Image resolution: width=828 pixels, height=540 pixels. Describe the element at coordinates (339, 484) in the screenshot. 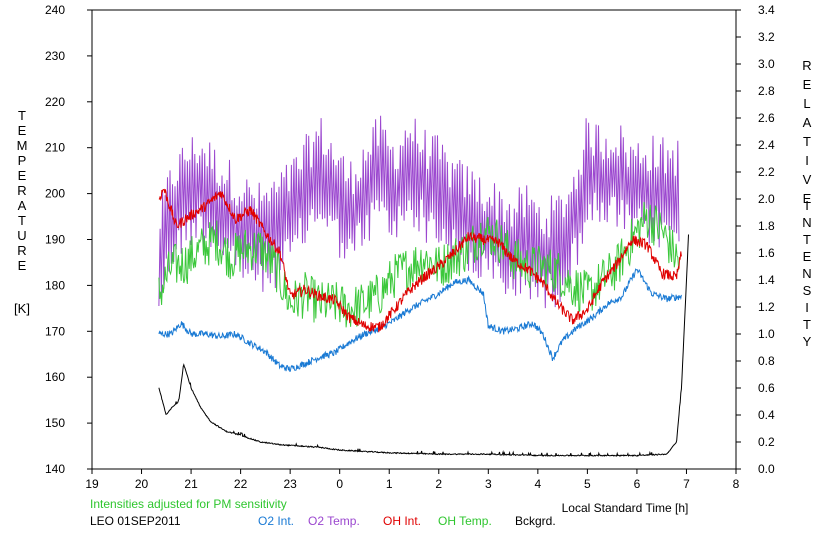

I see `x-tick-label: 0` at that location.